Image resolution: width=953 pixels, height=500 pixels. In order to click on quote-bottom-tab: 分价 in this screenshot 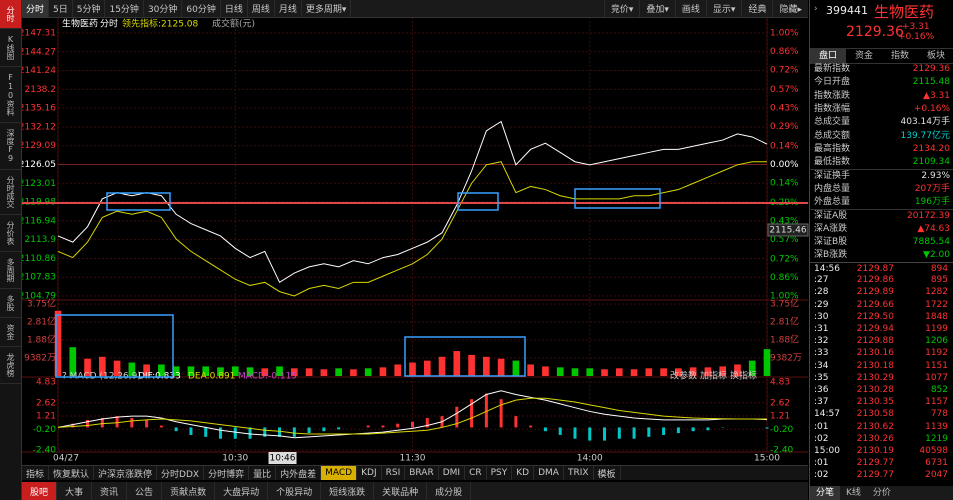, I will do `click(881, 493)`.